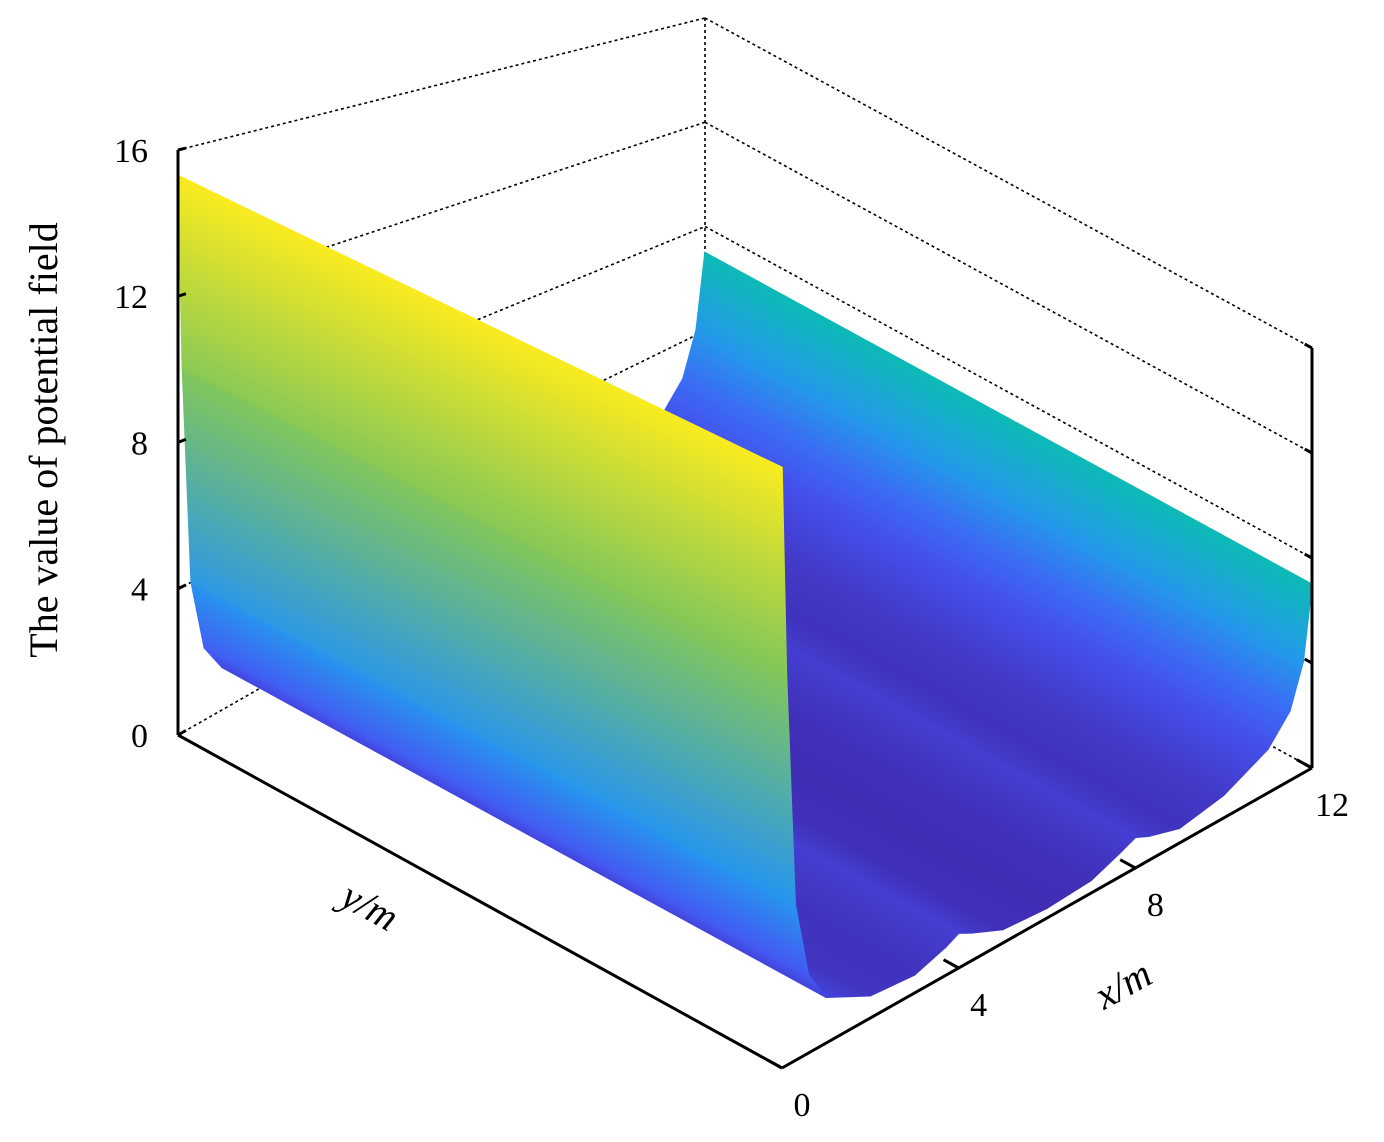 This screenshot has width=1384, height=1142. What do you see at coordinates (1332, 805) in the screenshot?
I see `x-tick-label: 12` at bounding box center [1332, 805].